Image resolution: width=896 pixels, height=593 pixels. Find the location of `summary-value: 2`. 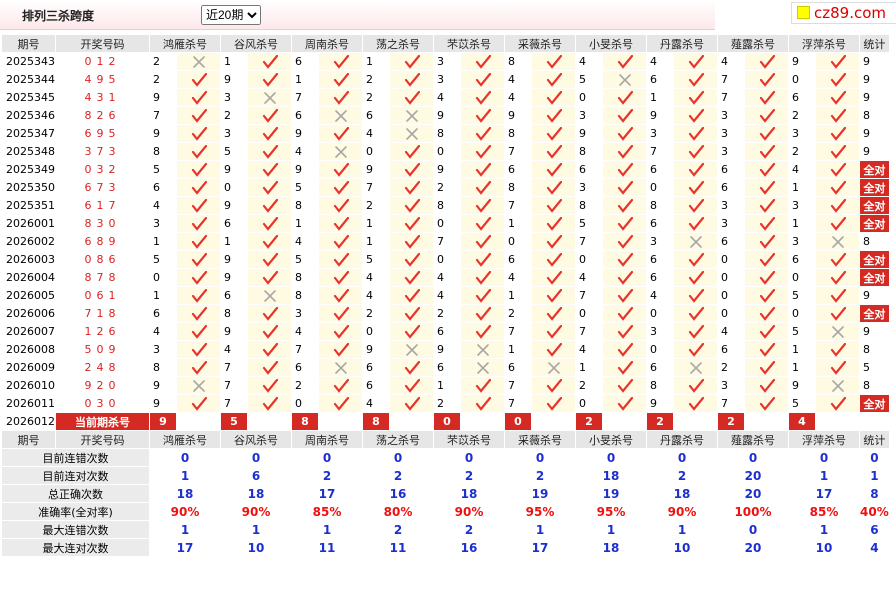

summary-value: 2 is located at coordinates (682, 475).